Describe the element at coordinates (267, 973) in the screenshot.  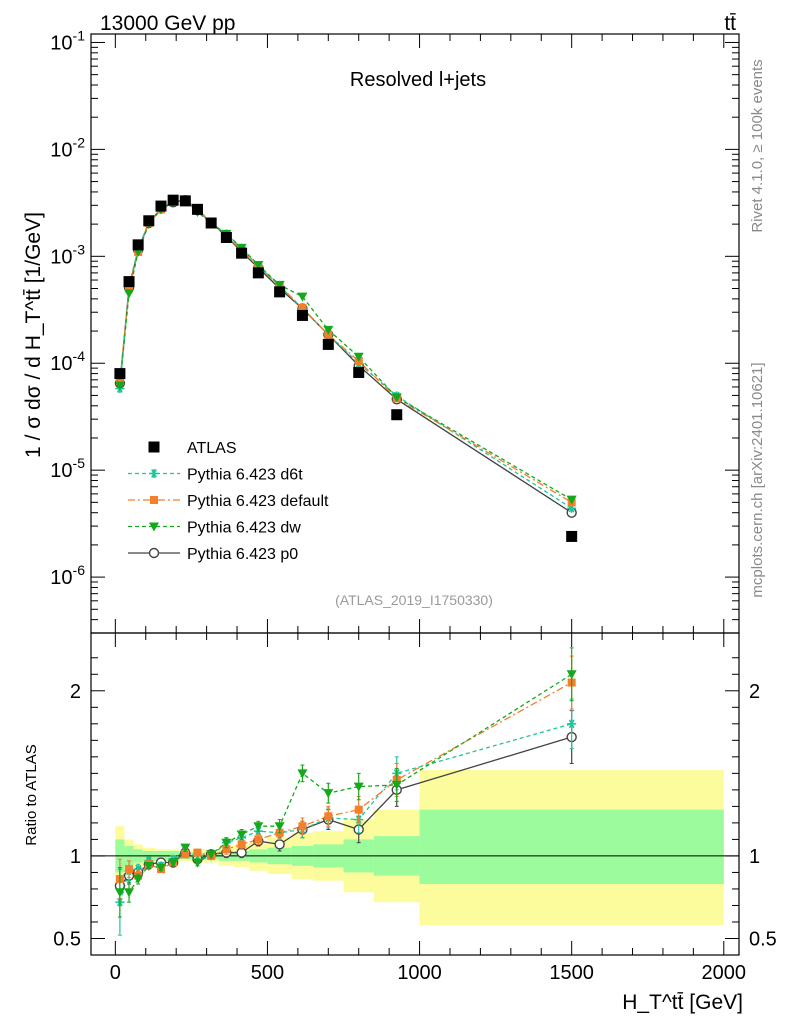
I see `x-tick-label: 500` at that location.